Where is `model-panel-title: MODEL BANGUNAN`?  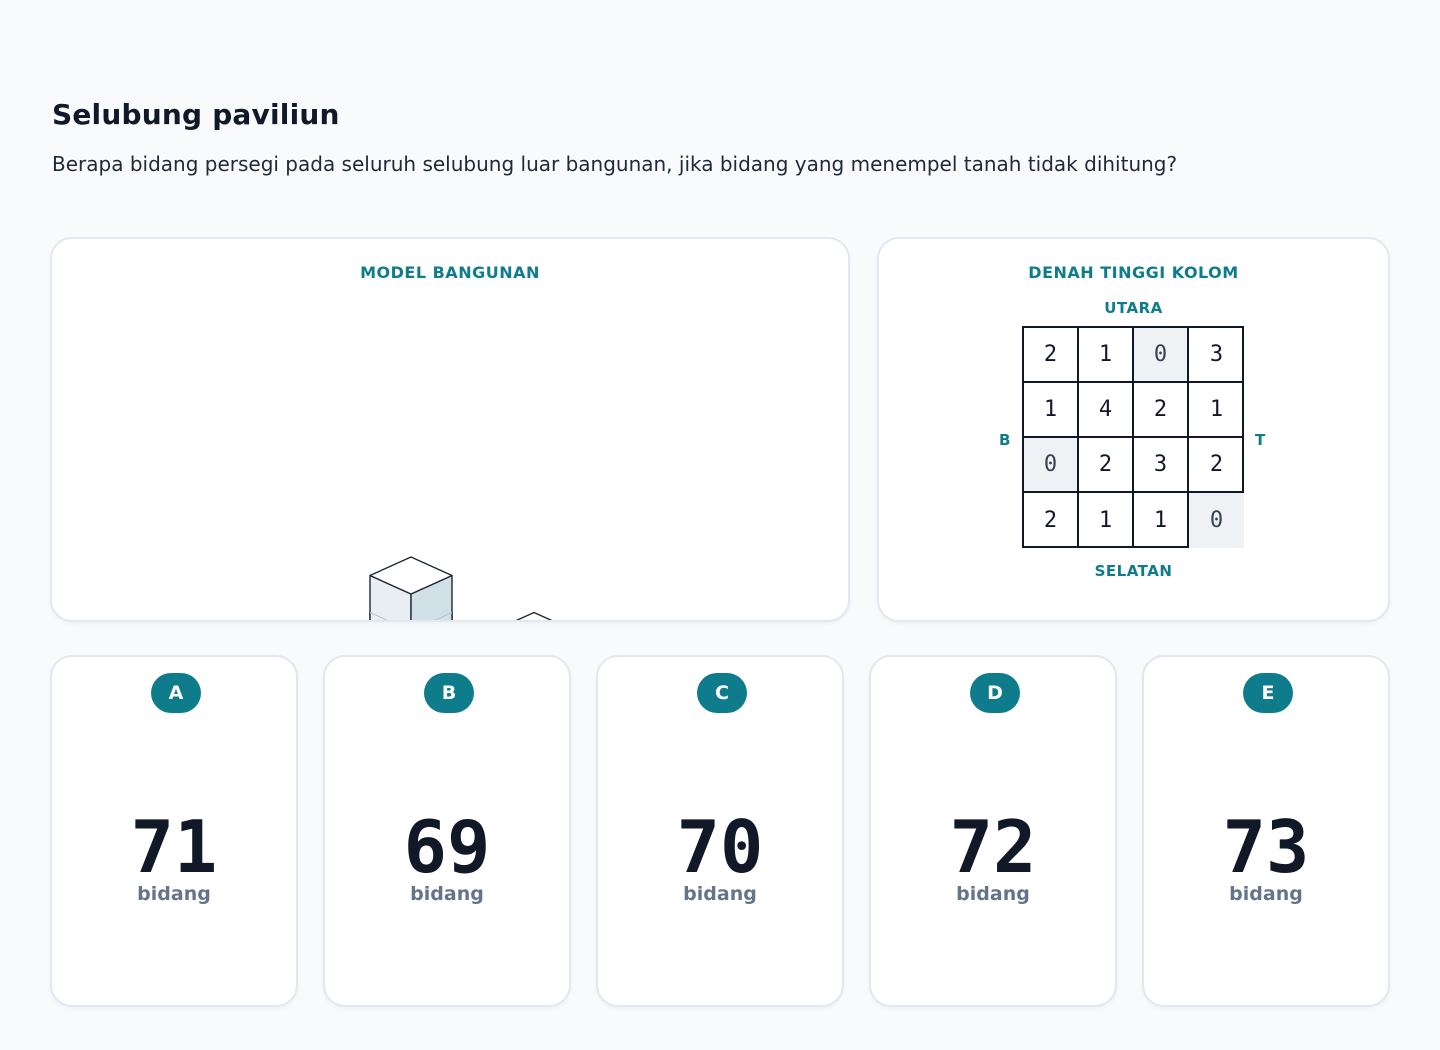
model-panel-title: MODEL BANGUNAN is located at coordinates (450, 272).